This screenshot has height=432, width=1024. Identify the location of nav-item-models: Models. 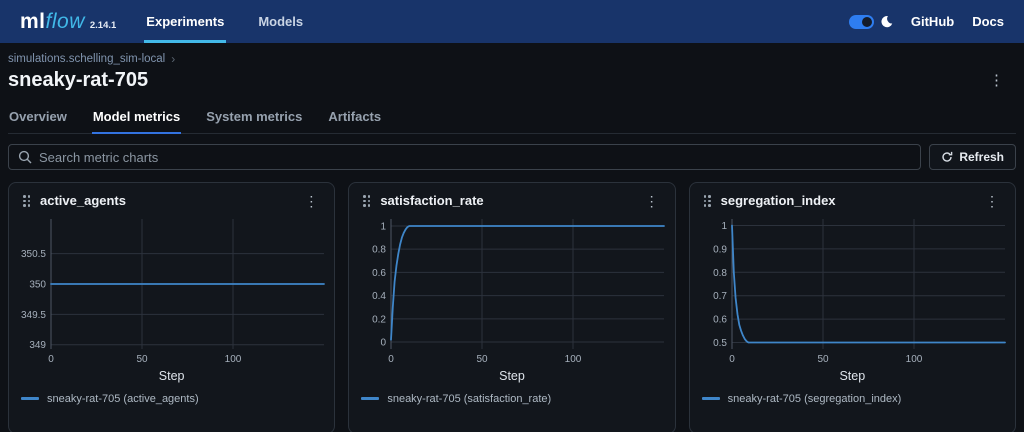
(280, 21).